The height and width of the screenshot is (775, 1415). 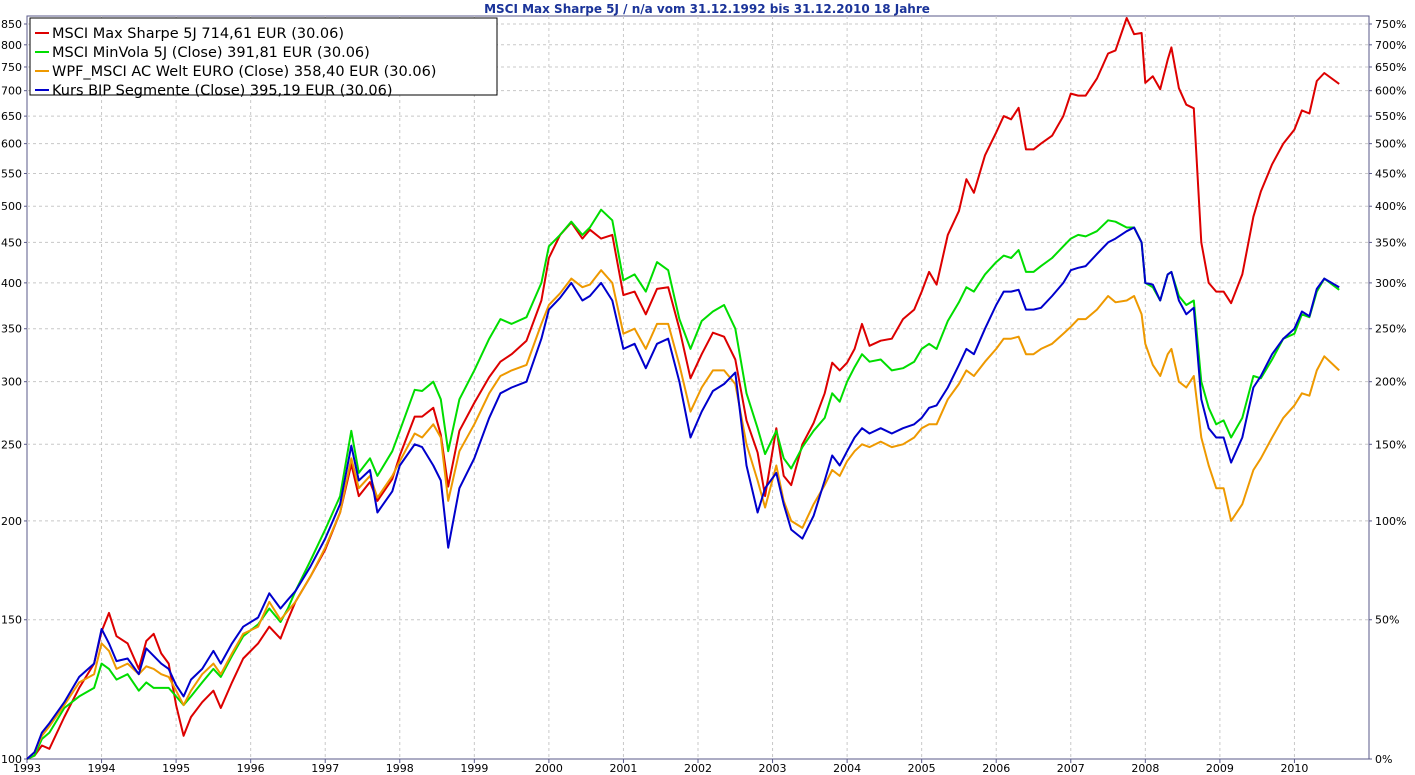 I want to click on y-tick-label: 200, so click(x=11, y=521).